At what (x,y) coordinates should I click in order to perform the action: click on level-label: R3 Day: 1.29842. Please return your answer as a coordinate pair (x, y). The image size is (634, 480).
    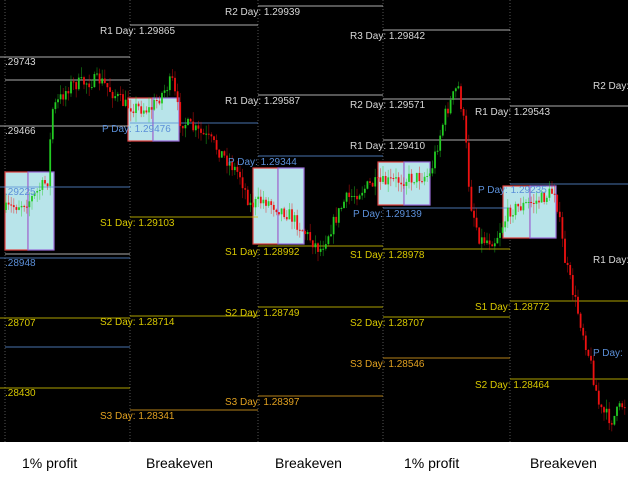
    Looking at the image, I should click on (388, 36).